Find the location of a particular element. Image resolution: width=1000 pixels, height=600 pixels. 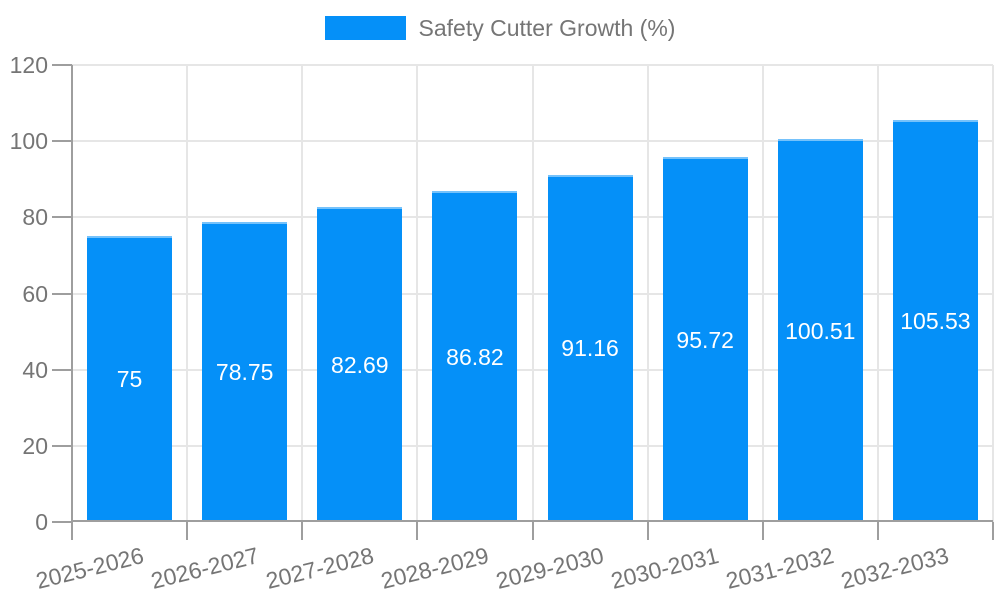

legend: Safety Cutter Growth (%) is located at coordinates (500, 28).